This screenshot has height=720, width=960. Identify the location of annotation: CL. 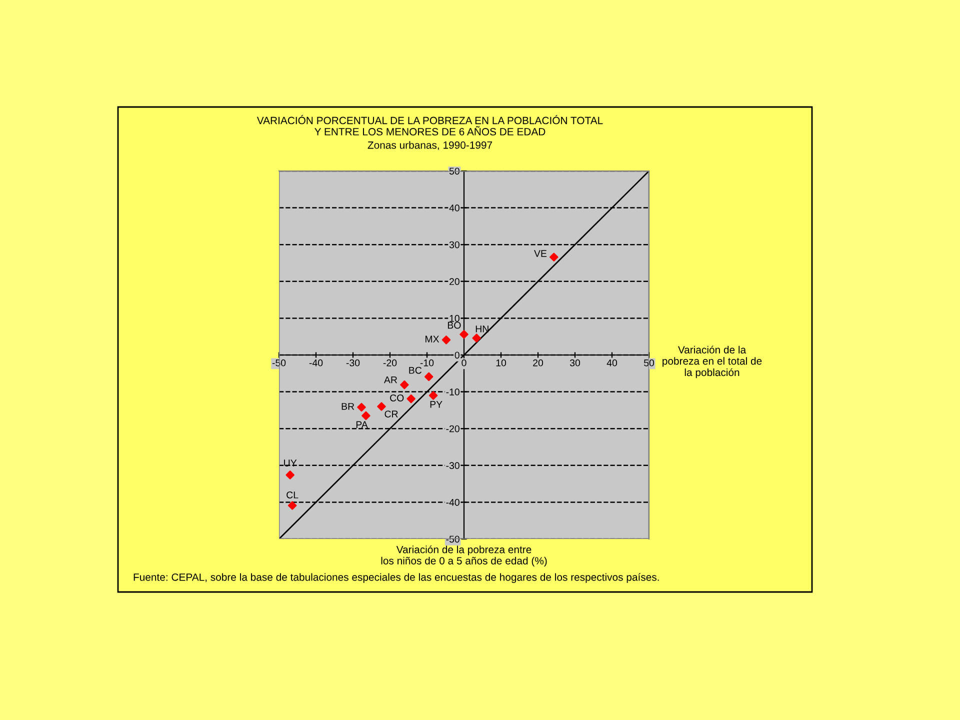
(292, 495).